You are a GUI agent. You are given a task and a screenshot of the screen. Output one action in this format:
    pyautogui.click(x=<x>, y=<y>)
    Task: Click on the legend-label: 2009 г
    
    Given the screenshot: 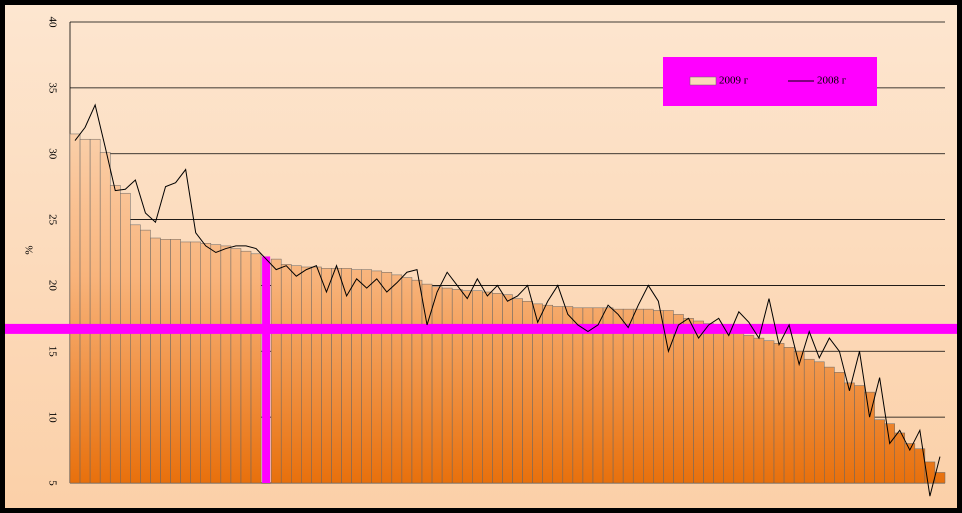 What is the action you would take?
    pyautogui.click(x=734, y=81)
    